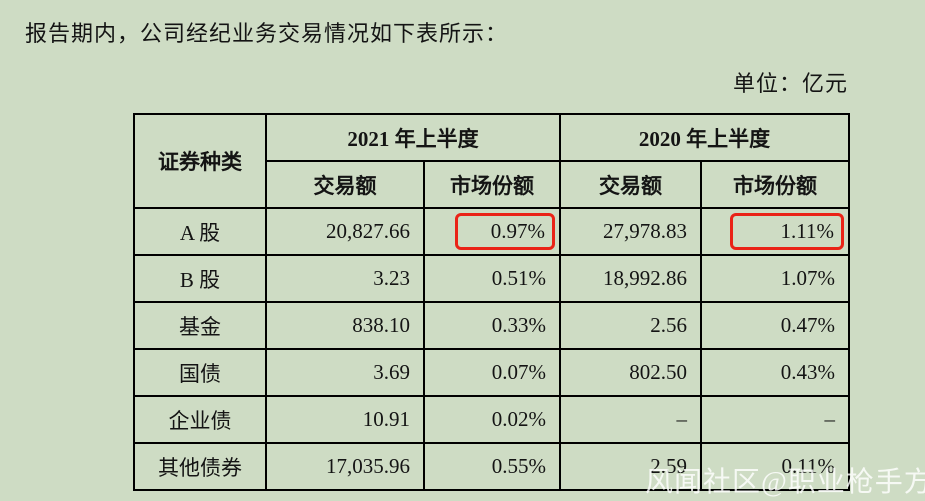  Describe the element at coordinates (345, 231) in the screenshot. I see `cell-amount-2021: 20,827.66` at that location.